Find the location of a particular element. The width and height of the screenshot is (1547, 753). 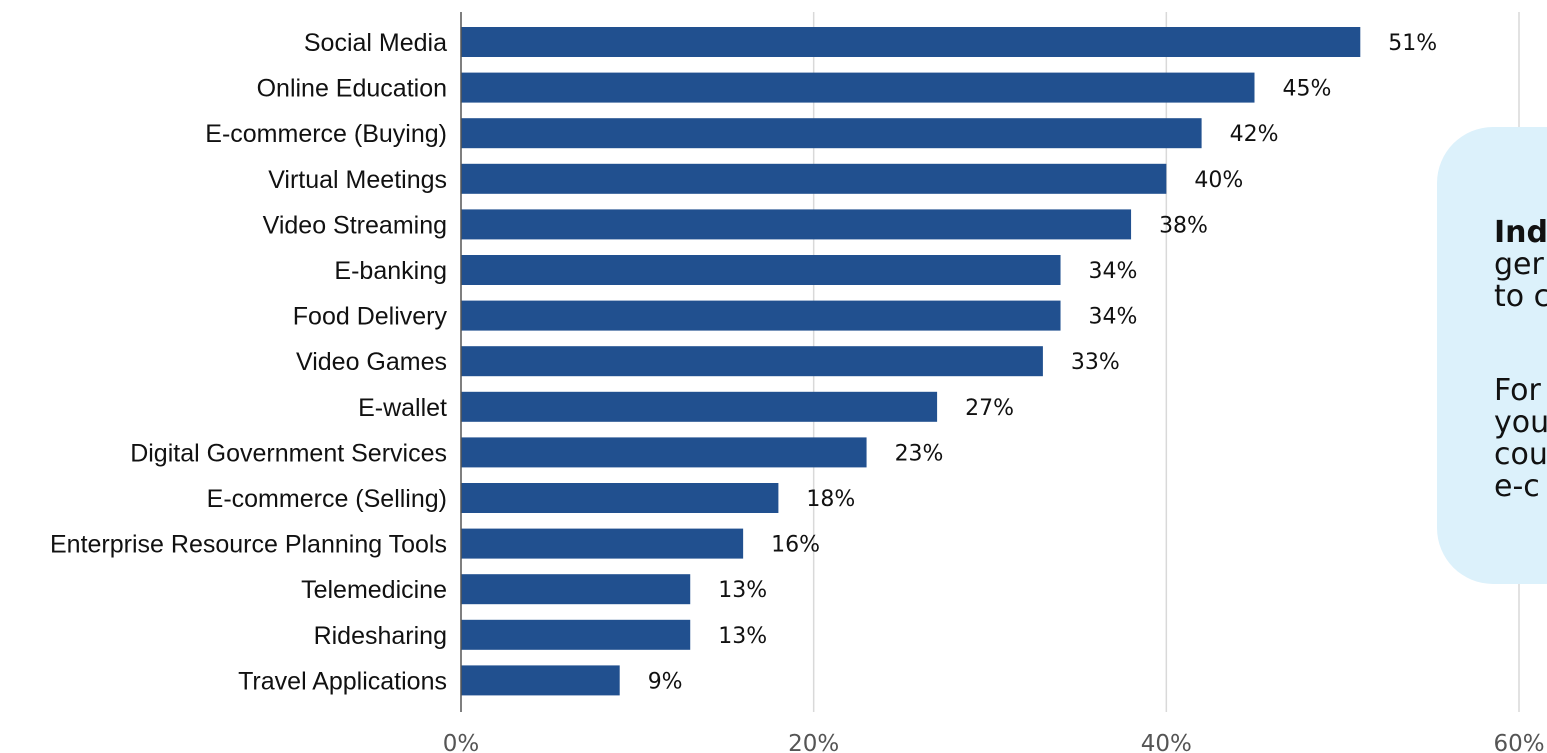

callout-line: you is located at coordinates (1520, 422).